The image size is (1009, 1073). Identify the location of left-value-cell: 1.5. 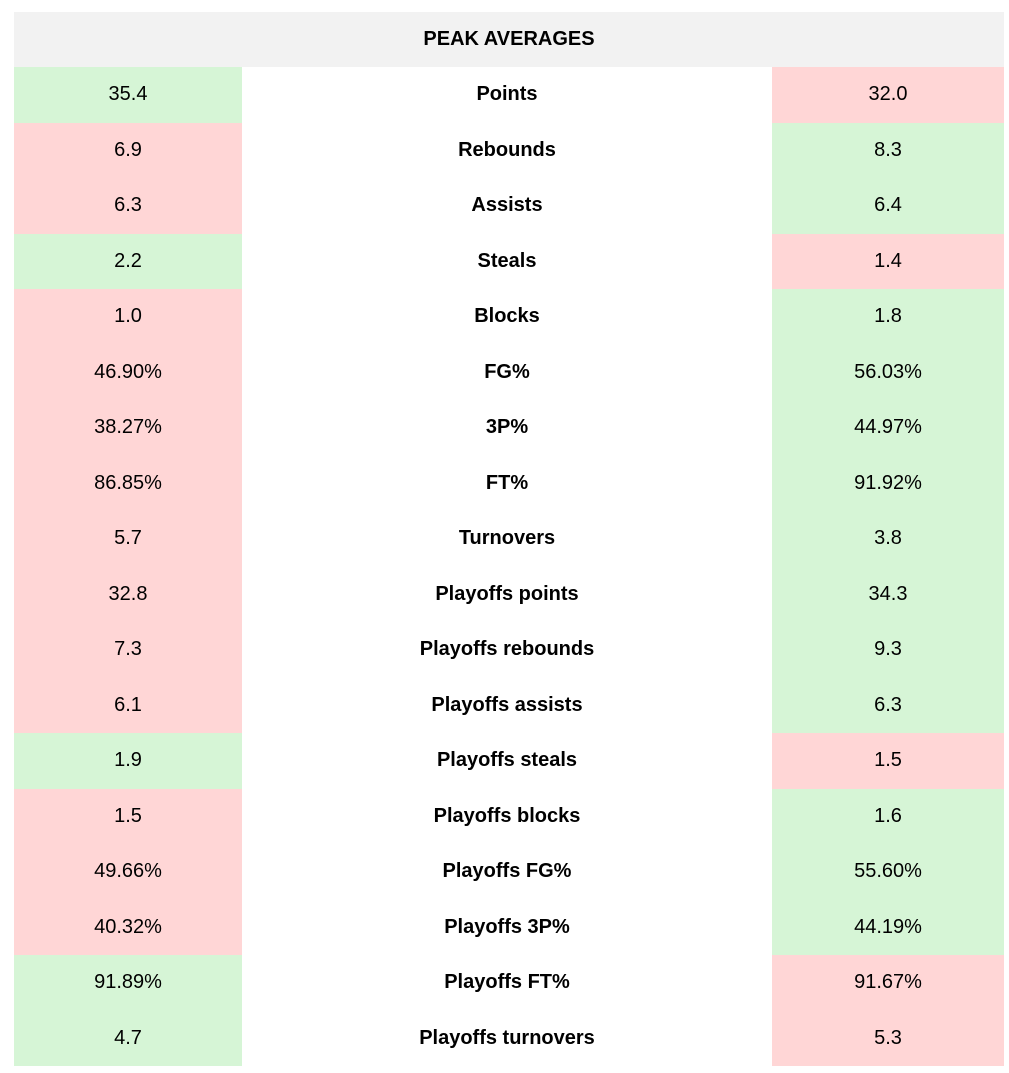
(128, 816).